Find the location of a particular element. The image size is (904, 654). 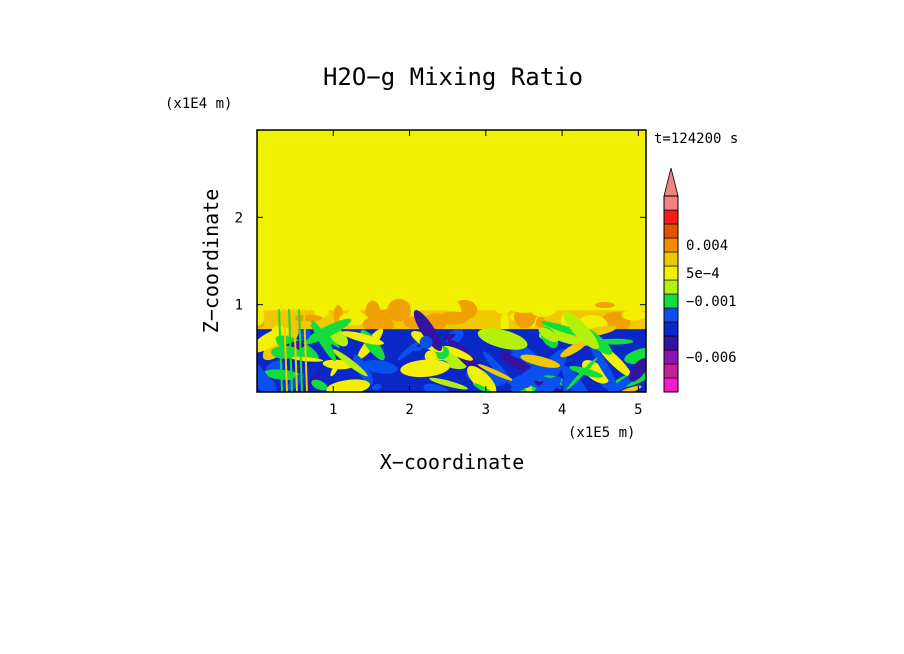

y-axis-ticks: 12 is located at coordinates (440, 262).